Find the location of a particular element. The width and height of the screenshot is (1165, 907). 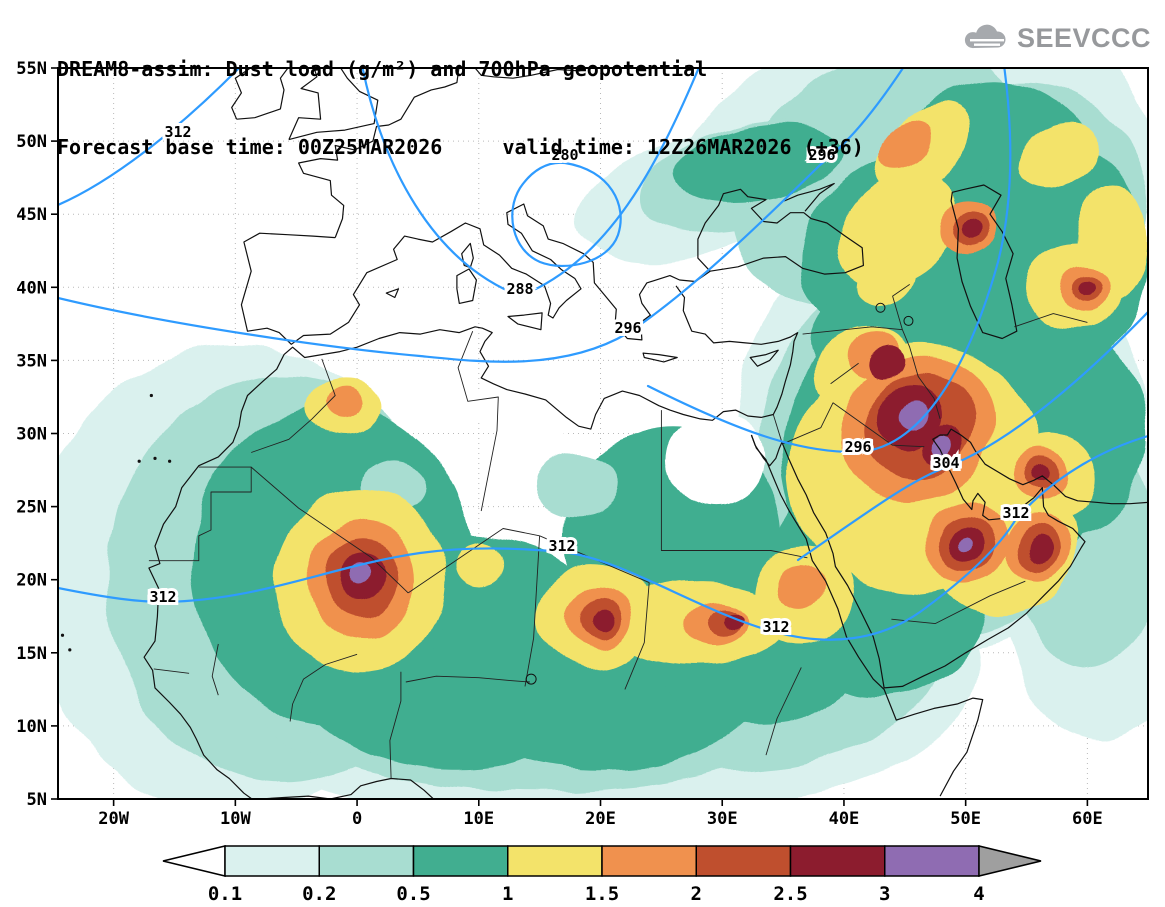

colorbar-arrow-low is located at coordinates (194, 861).